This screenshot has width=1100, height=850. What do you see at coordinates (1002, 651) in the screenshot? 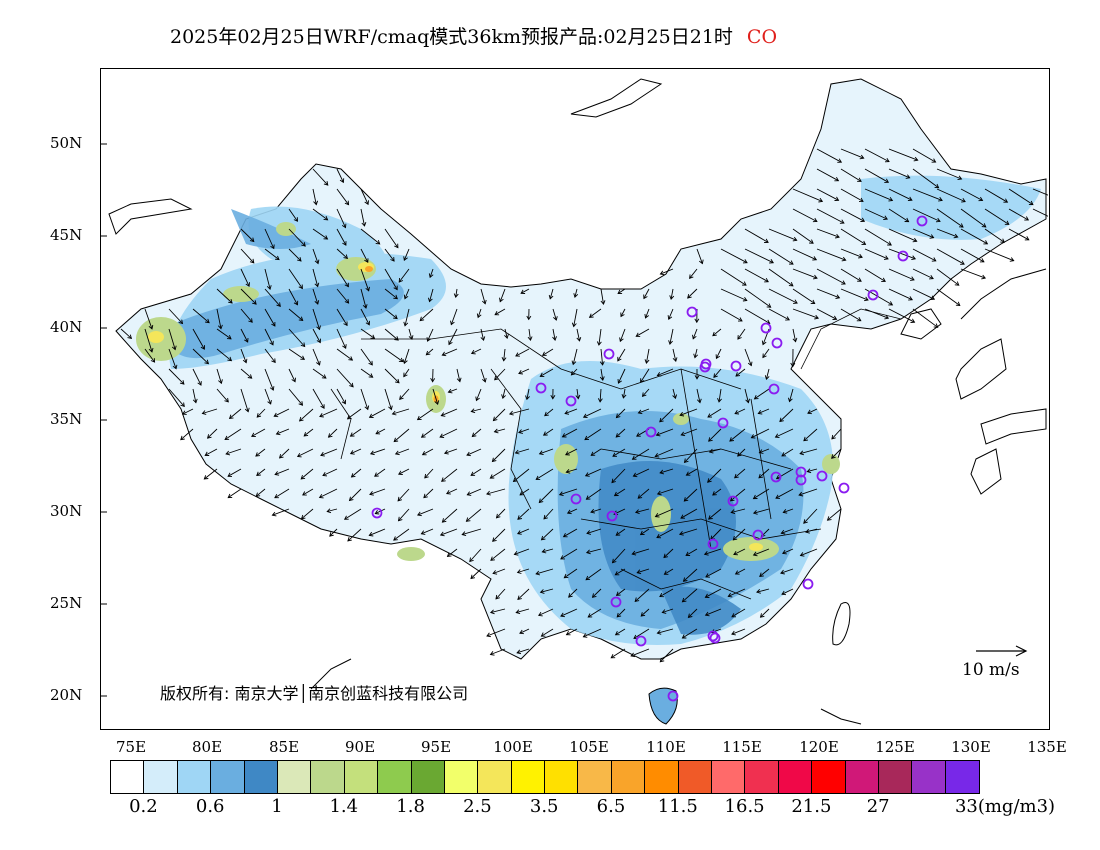
I see `wind-reference-arrow` at bounding box center [1002, 651].